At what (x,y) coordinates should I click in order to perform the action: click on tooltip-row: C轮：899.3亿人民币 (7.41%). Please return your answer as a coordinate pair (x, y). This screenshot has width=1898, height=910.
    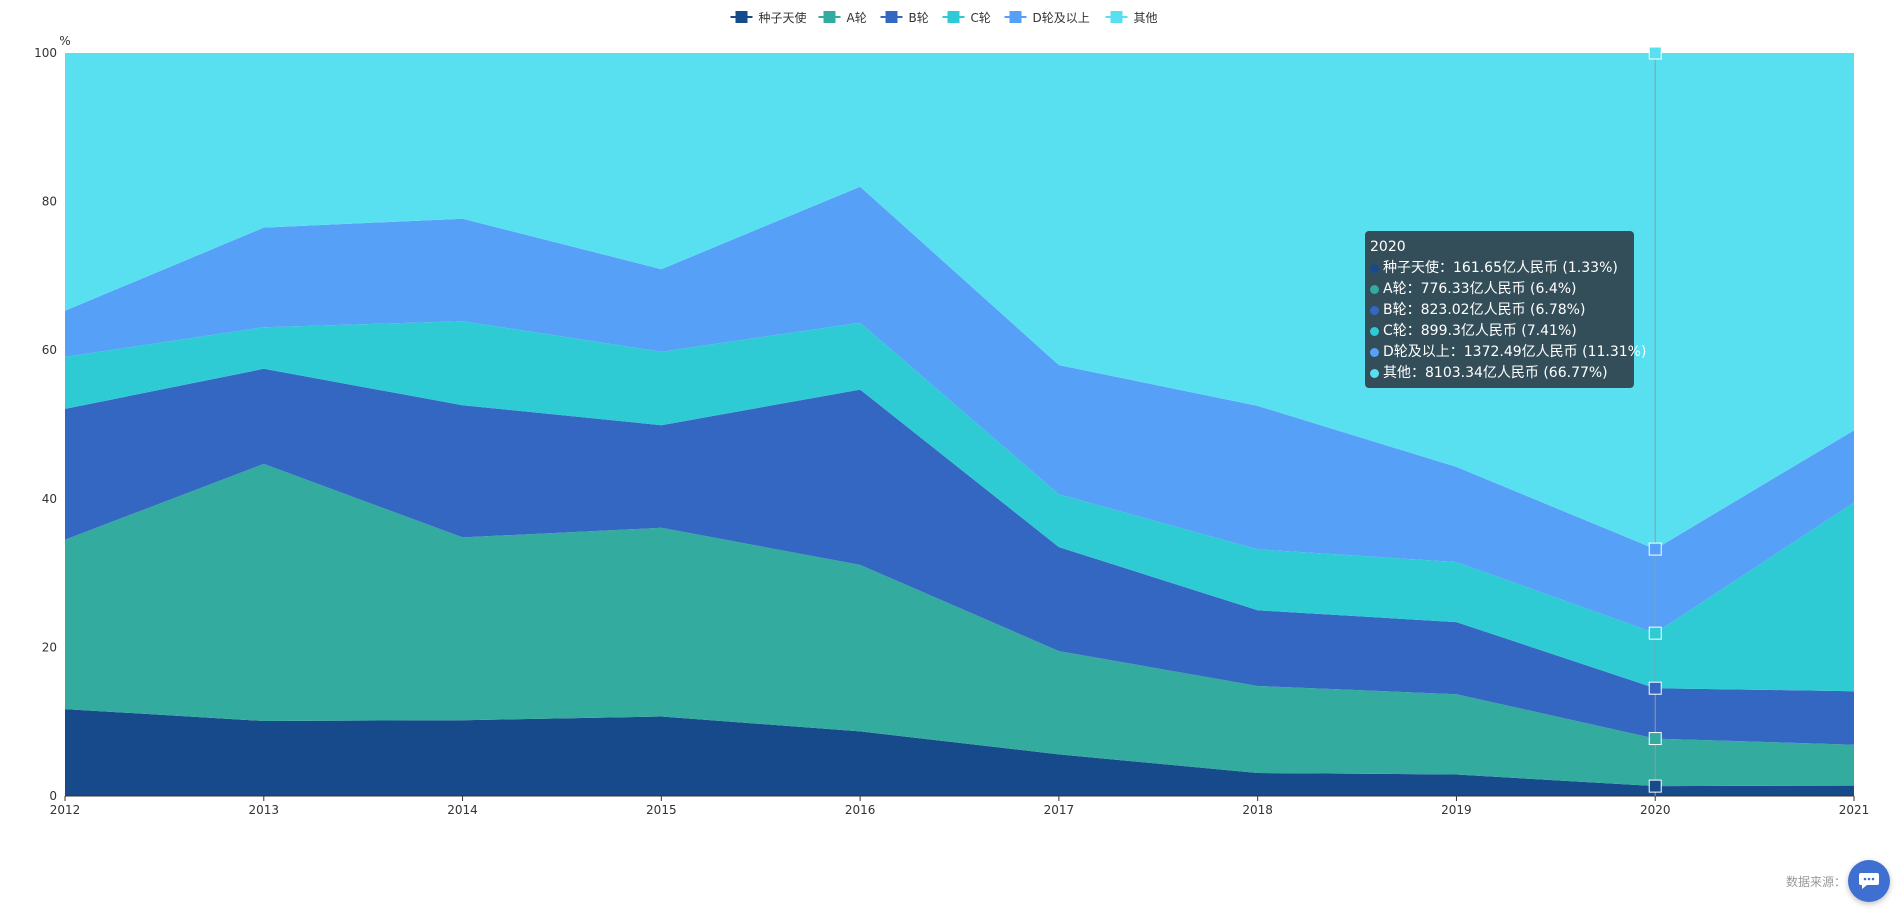
    Looking at the image, I should click on (1499, 331).